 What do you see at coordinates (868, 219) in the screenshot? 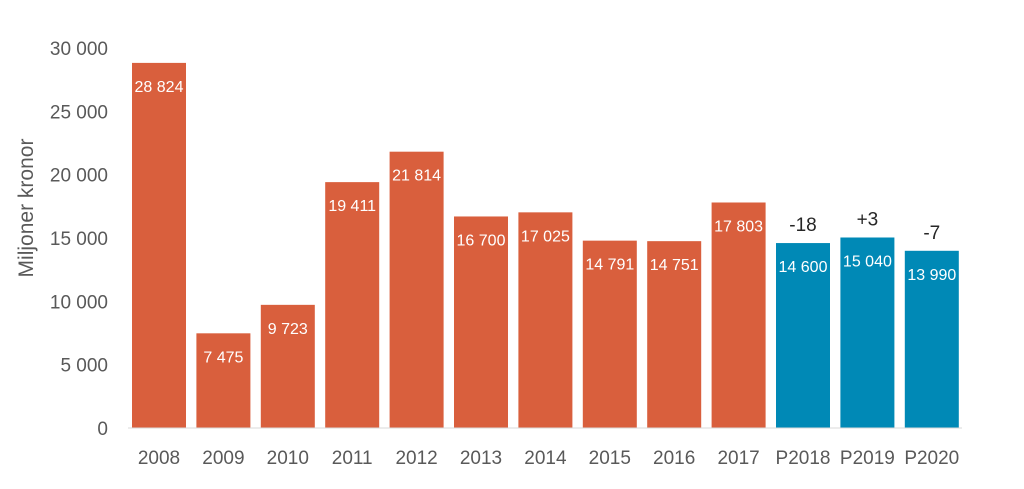
I see `change-annotation: +3` at bounding box center [868, 219].